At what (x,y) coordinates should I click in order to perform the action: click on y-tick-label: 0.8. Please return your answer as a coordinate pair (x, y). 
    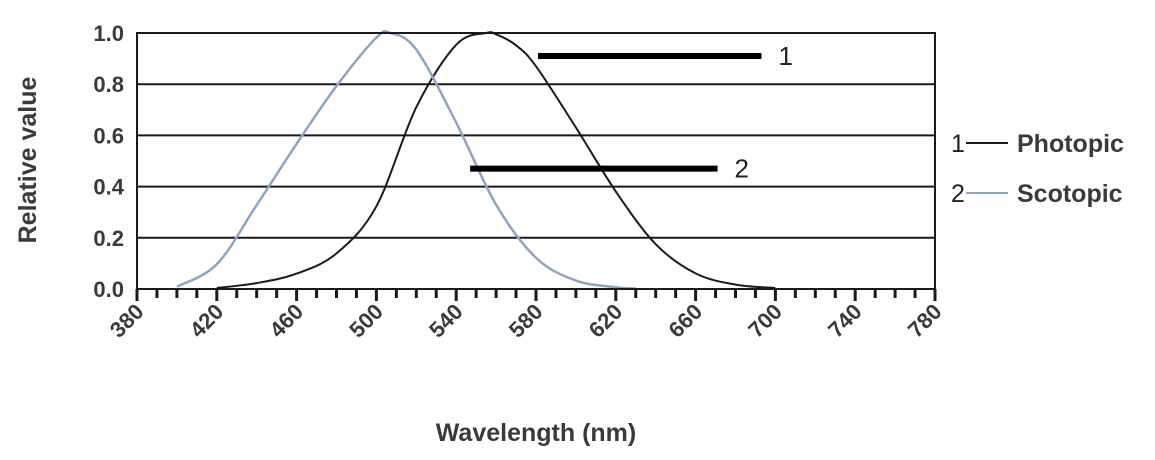
    Looking at the image, I should click on (108, 84).